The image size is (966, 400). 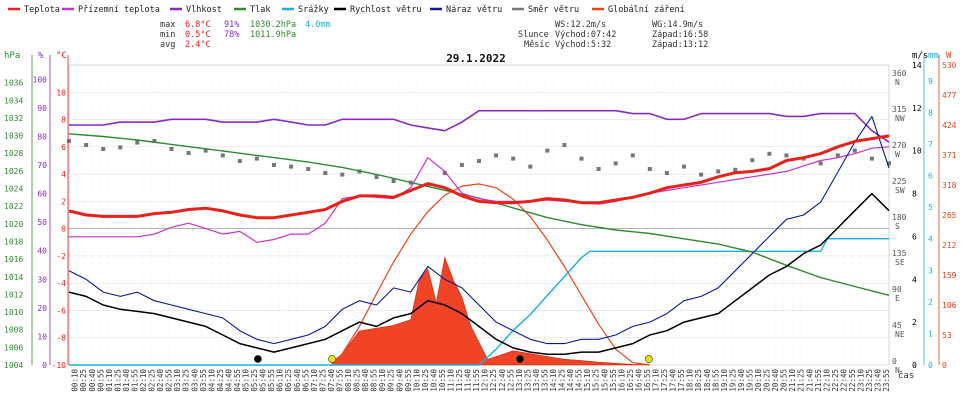 What do you see at coordinates (613, 380) in the screenshot?
I see `x-tick-63: 15:55` at bounding box center [613, 380].